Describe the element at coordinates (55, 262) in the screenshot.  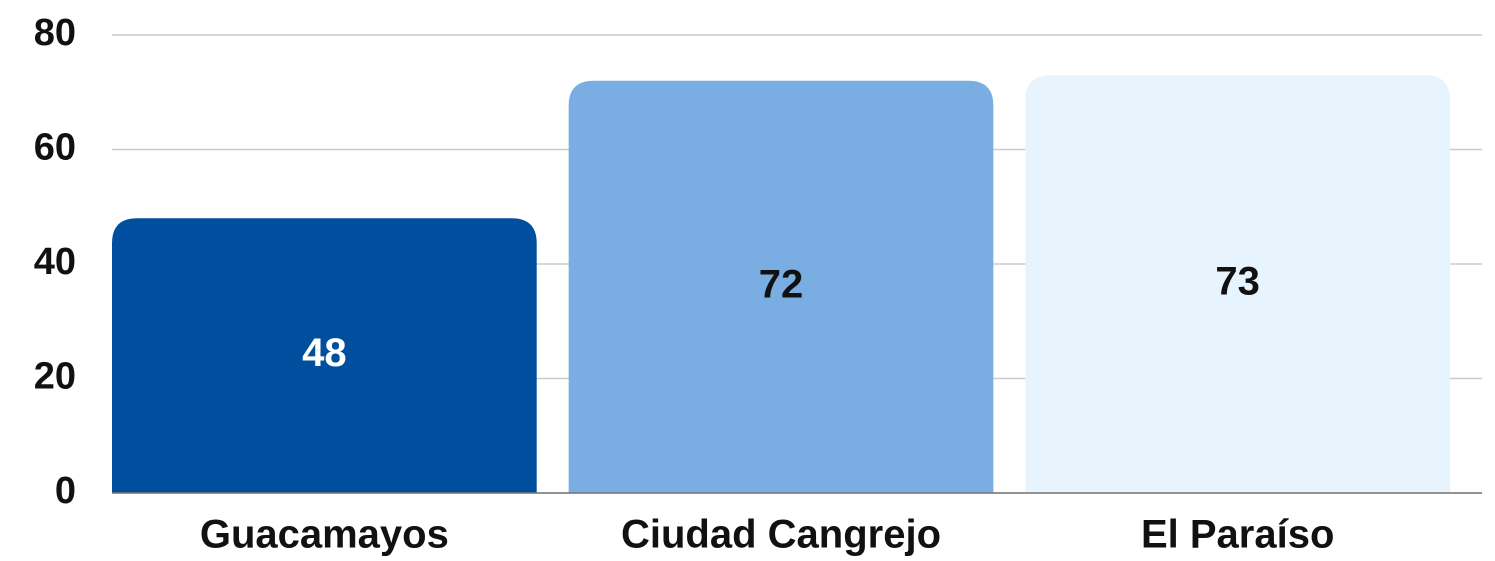
I see `y-tick-label: 40` at that location.